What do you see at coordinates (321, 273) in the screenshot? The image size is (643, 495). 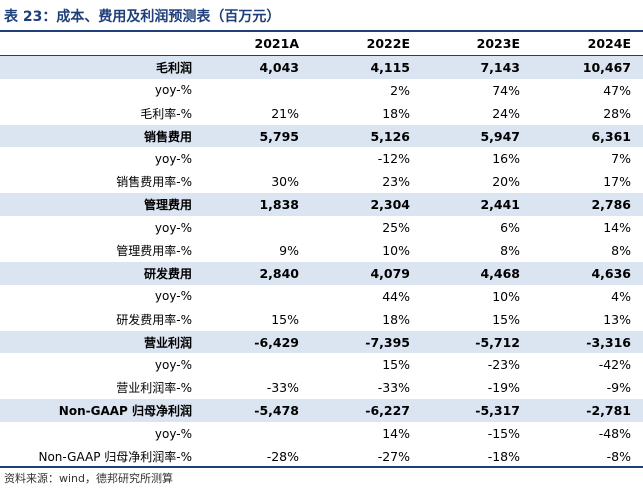 I see `table-row: 研发费用 2,840 4,079 4,468 4,636` at bounding box center [321, 273].